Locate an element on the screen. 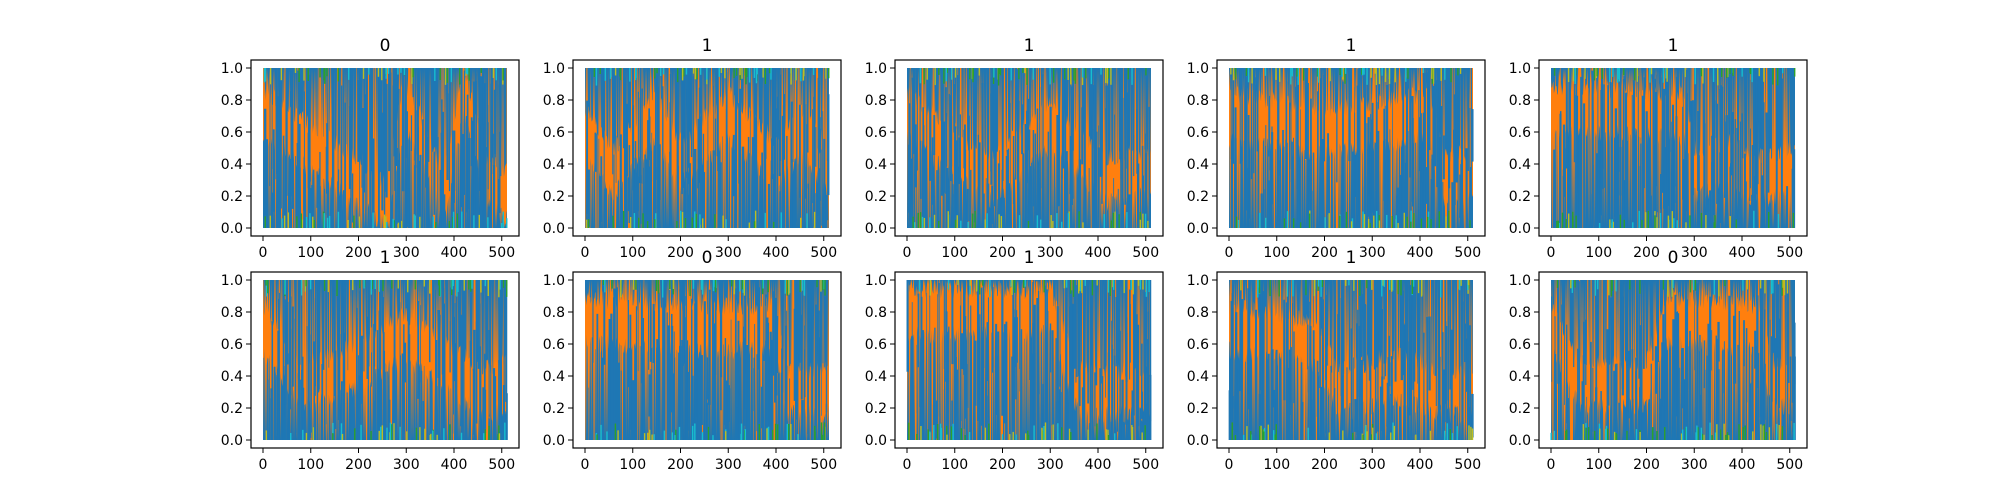  subplot-1: 1 0.0 0.2 0.4 0.6 0.8 1.0 0 100 200 300 400 500 is located at coordinates (692, 148).